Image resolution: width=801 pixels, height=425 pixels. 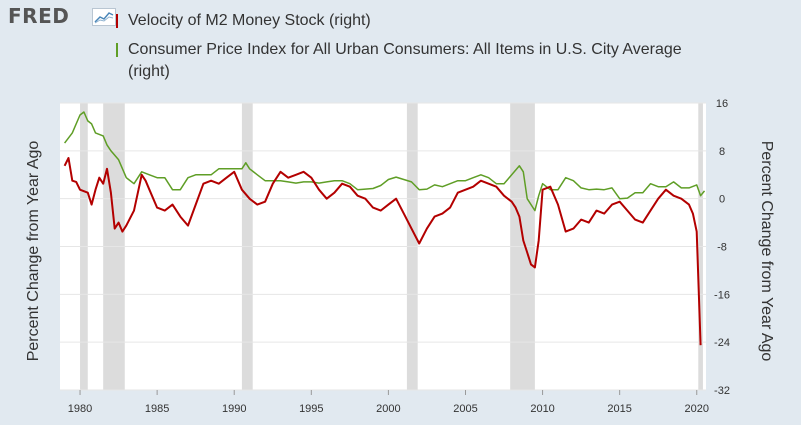 What do you see at coordinates (722, 343) in the screenshot?
I see `y-tick-label: -24` at bounding box center [722, 343].